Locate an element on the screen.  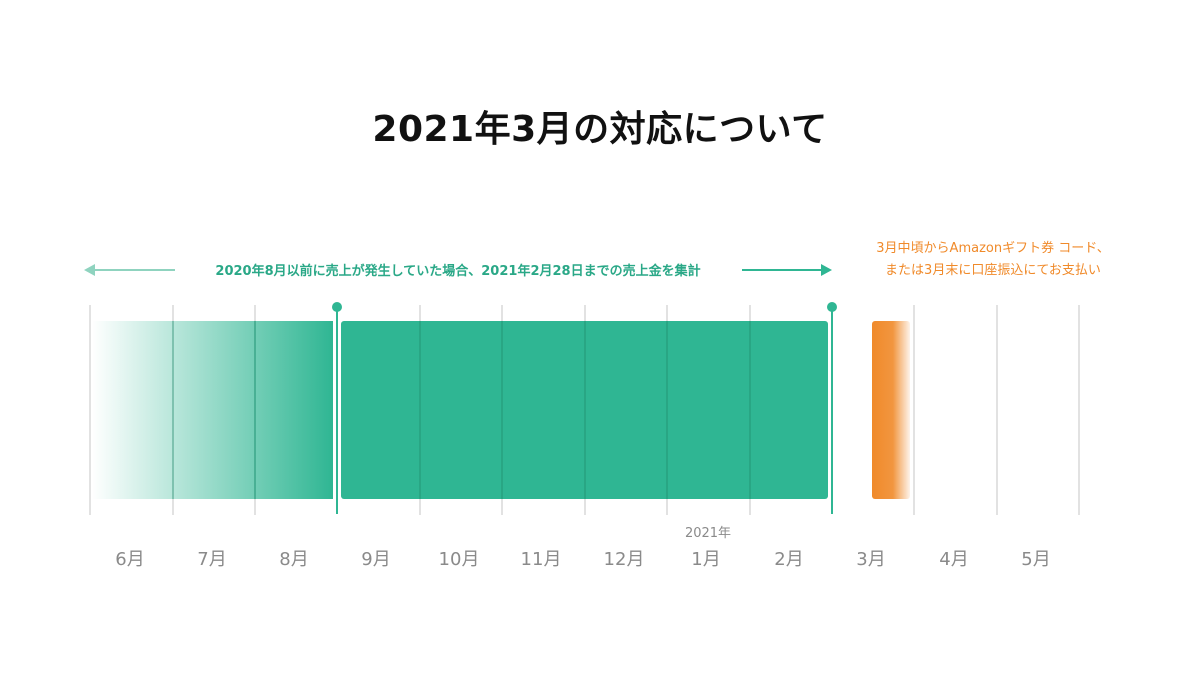
year-label: 2021年 is located at coordinates (708, 533).